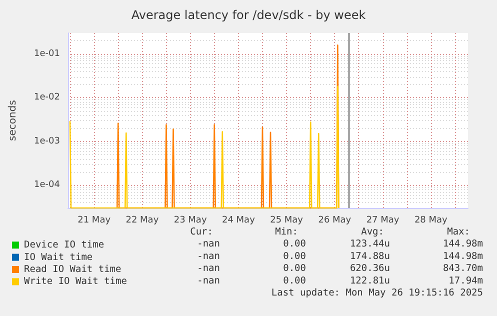 This screenshot has height=316, width=497. What do you see at coordinates (47, 53) in the screenshot?
I see `y-tick-label: 1e-01` at bounding box center [47, 53].